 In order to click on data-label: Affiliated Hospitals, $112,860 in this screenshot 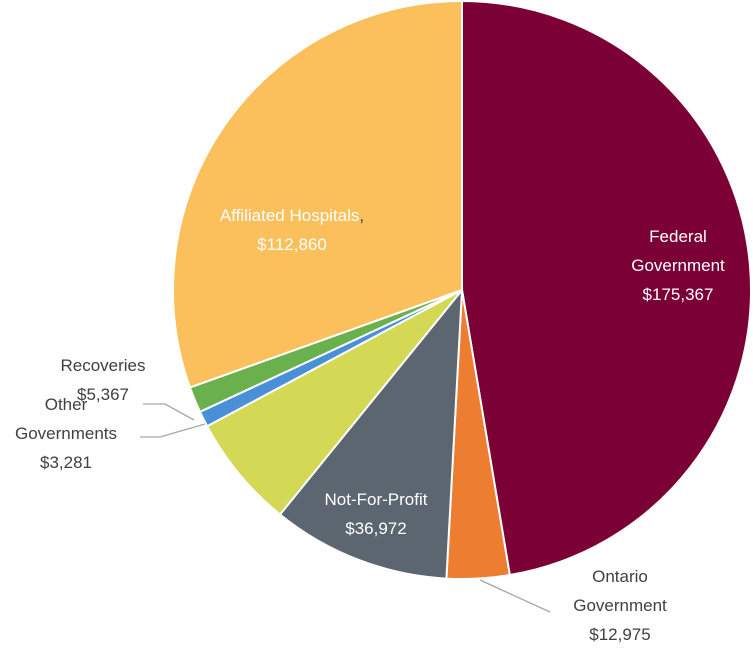, I will do `click(292, 230)`.